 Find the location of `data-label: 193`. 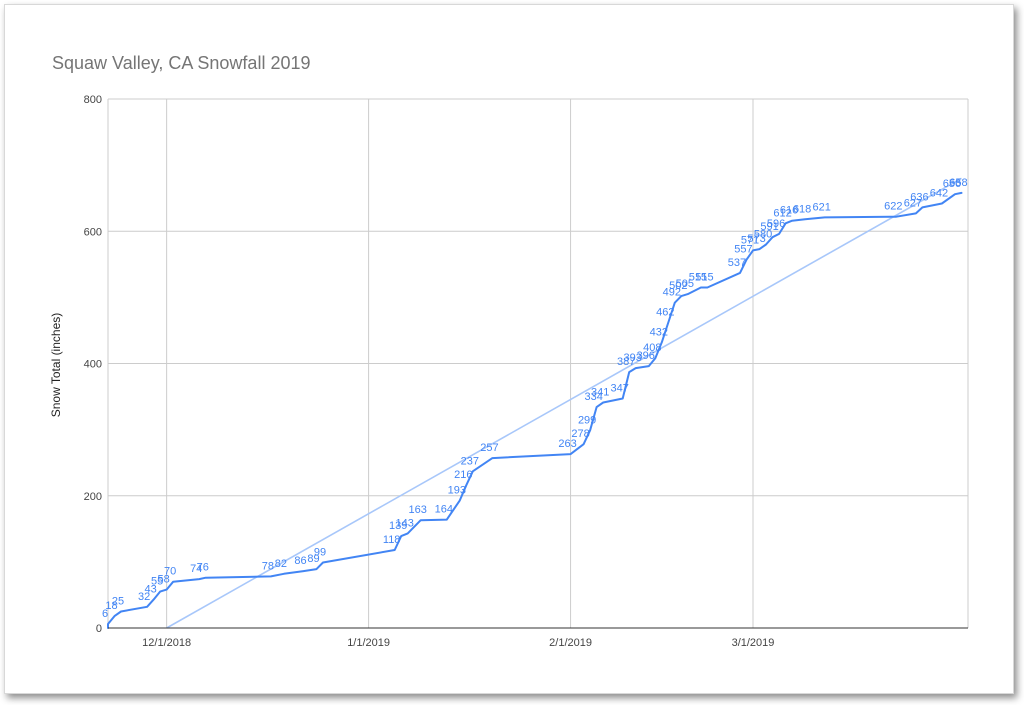

data-label: 193 is located at coordinates (457, 490).